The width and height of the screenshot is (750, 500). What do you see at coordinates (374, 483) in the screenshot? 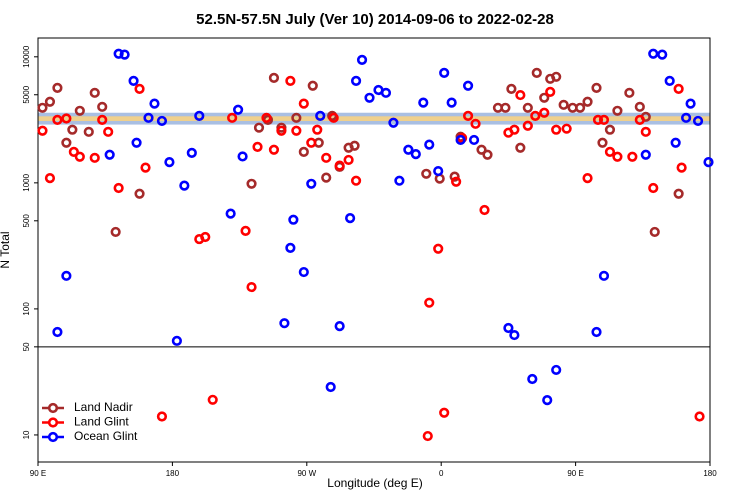
I see `x-axis-label: Longitude (deg E)` at bounding box center [374, 483].